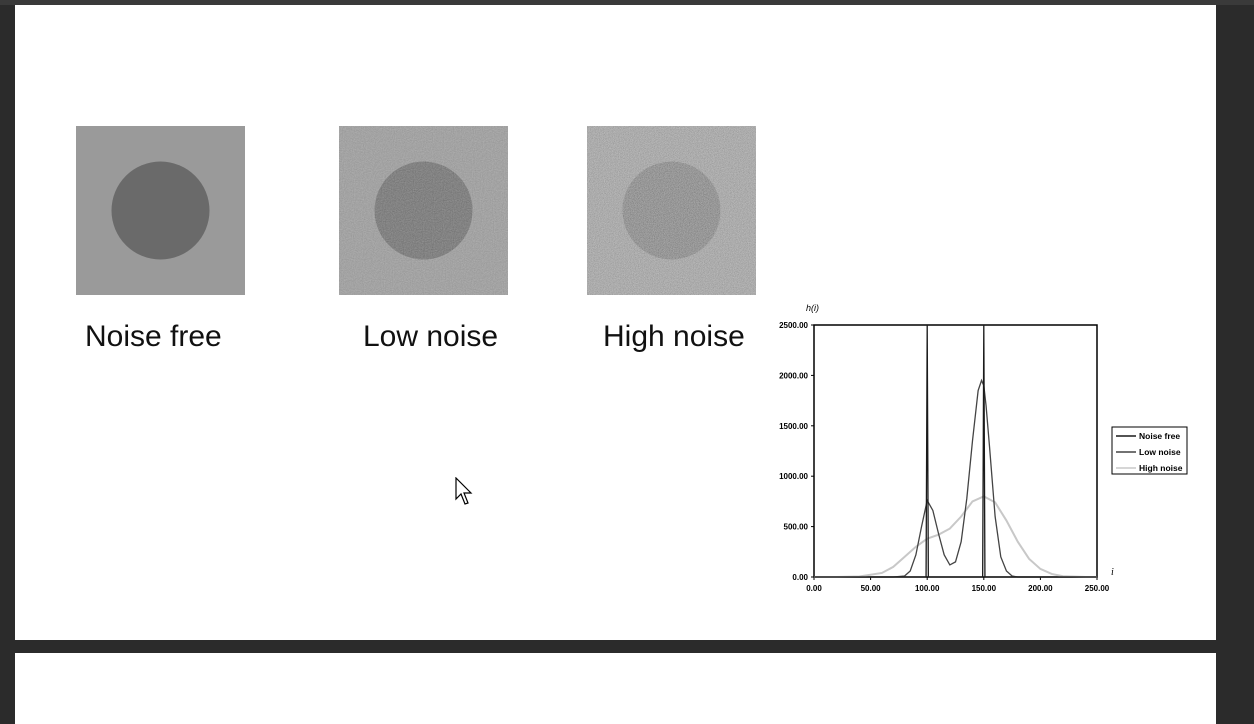 This screenshot has height=724, width=1254. I want to click on low-noise-image, so click(423, 210).